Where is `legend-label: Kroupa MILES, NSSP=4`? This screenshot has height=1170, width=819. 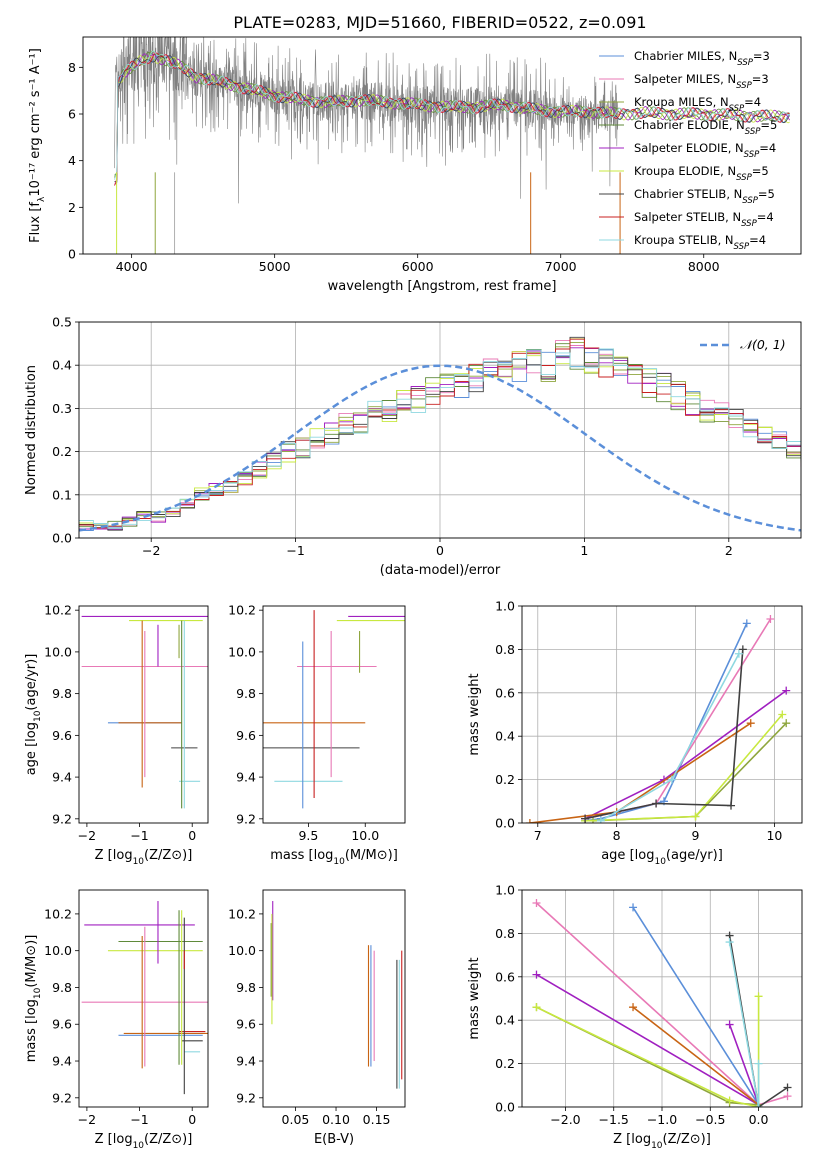 legend-label: Kroupa MILES, NSSP=4 is located at coordinates (697, 104).